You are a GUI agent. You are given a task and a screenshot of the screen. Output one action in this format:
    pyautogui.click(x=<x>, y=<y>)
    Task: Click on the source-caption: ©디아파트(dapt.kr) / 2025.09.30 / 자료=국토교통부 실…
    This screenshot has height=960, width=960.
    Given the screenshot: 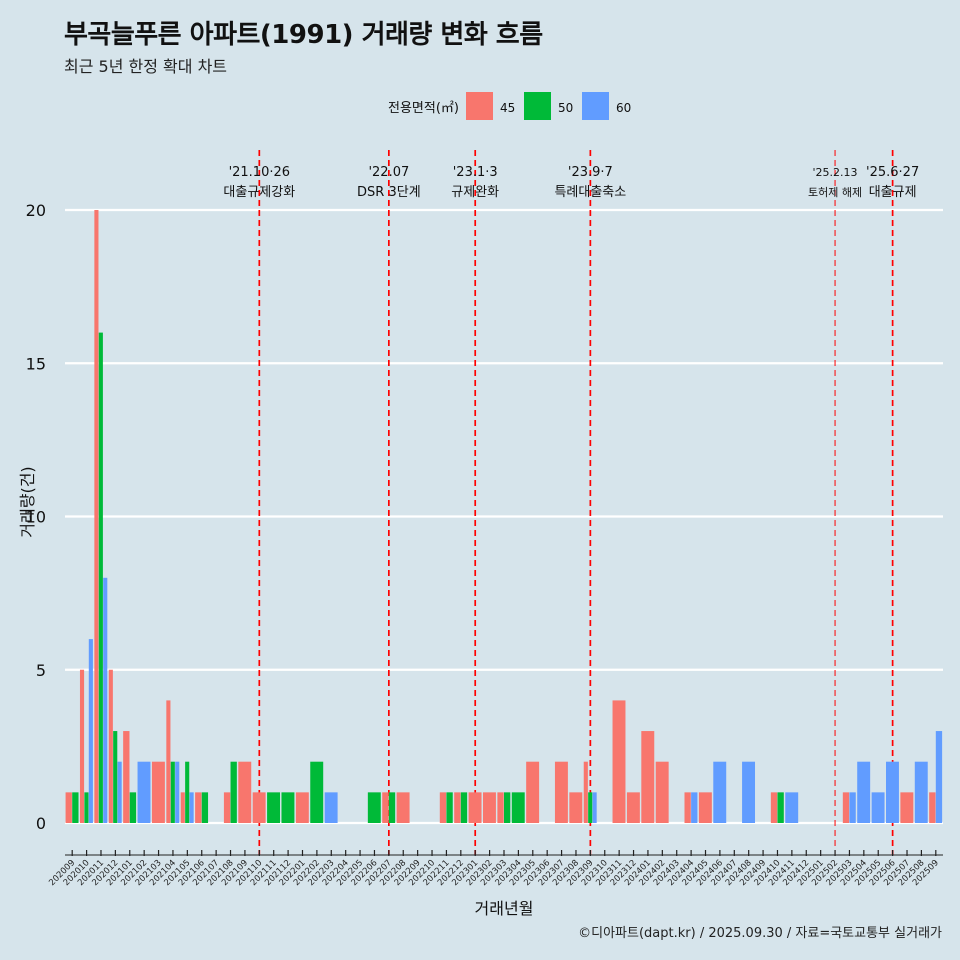 What is the action you would take?
    pyautogui.click(x=760, y=933)
    